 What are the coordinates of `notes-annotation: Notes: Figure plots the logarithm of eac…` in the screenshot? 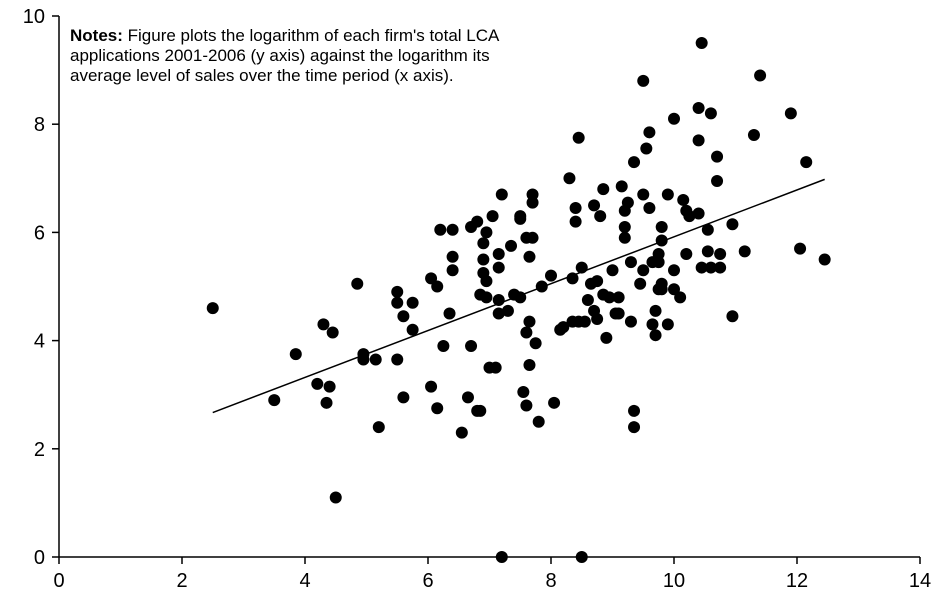 It's located at (305, 56).